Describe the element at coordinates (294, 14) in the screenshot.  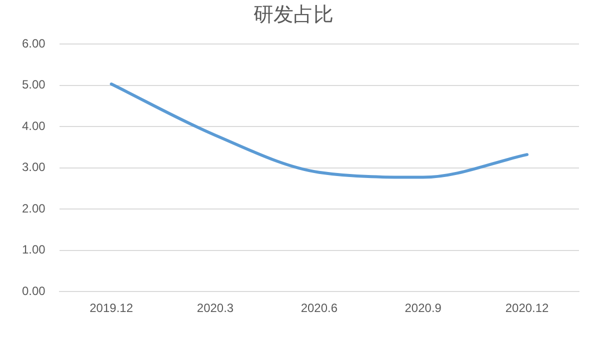
I see `chart-title: 研发占比` at that location.